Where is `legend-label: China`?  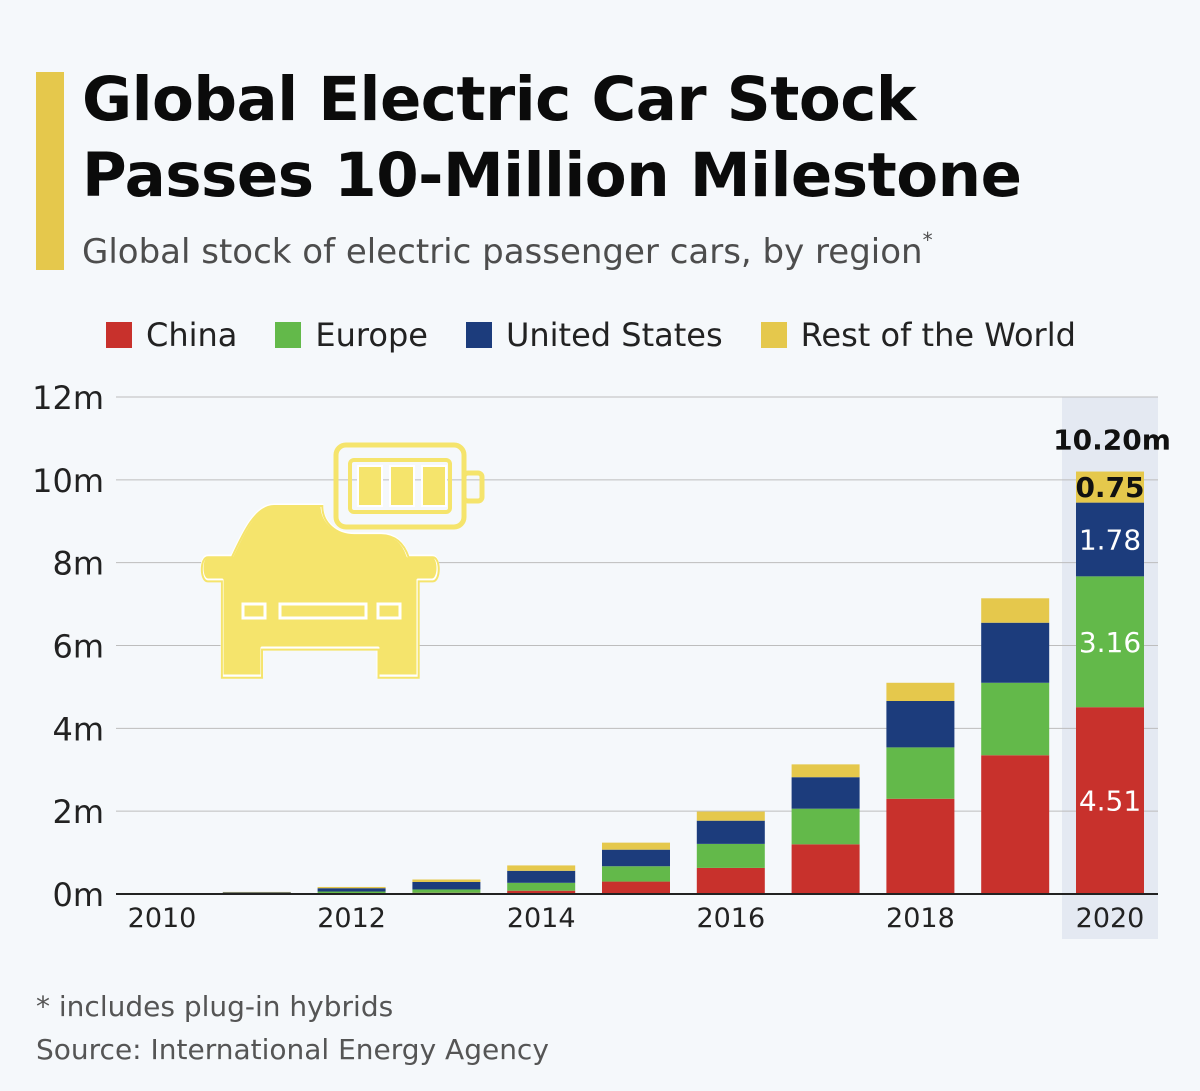
legend-label: China is located at coordinates (192, 335).